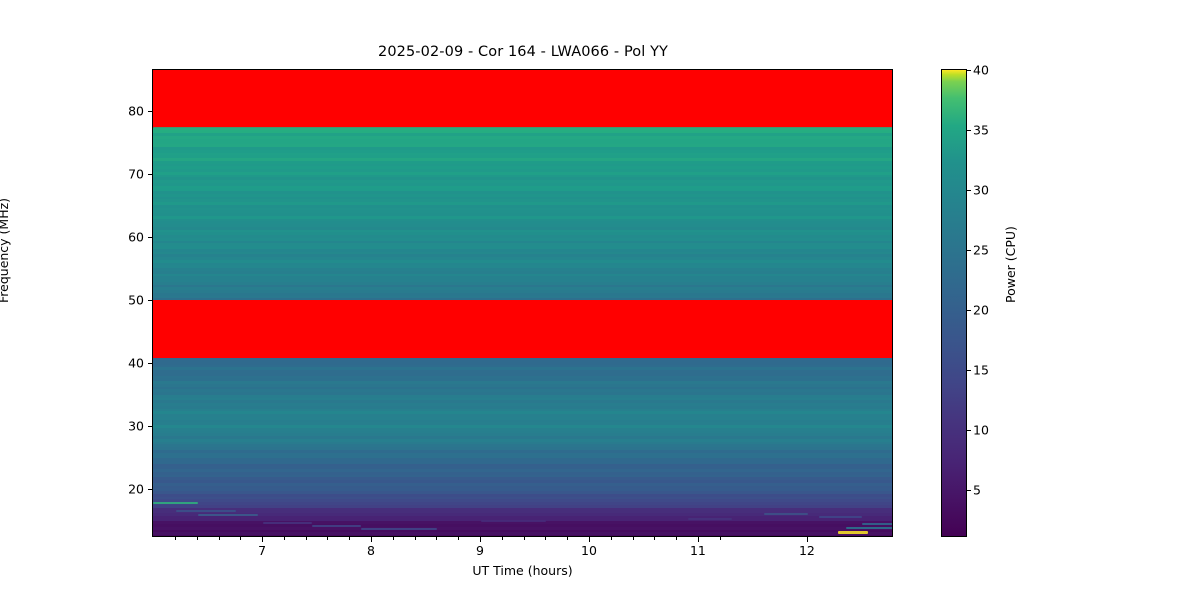  What do you see at coordinates (981, 70) in the screenshot?
I see `colorbar-tick-label: 40` at bounding box center [981, 70].